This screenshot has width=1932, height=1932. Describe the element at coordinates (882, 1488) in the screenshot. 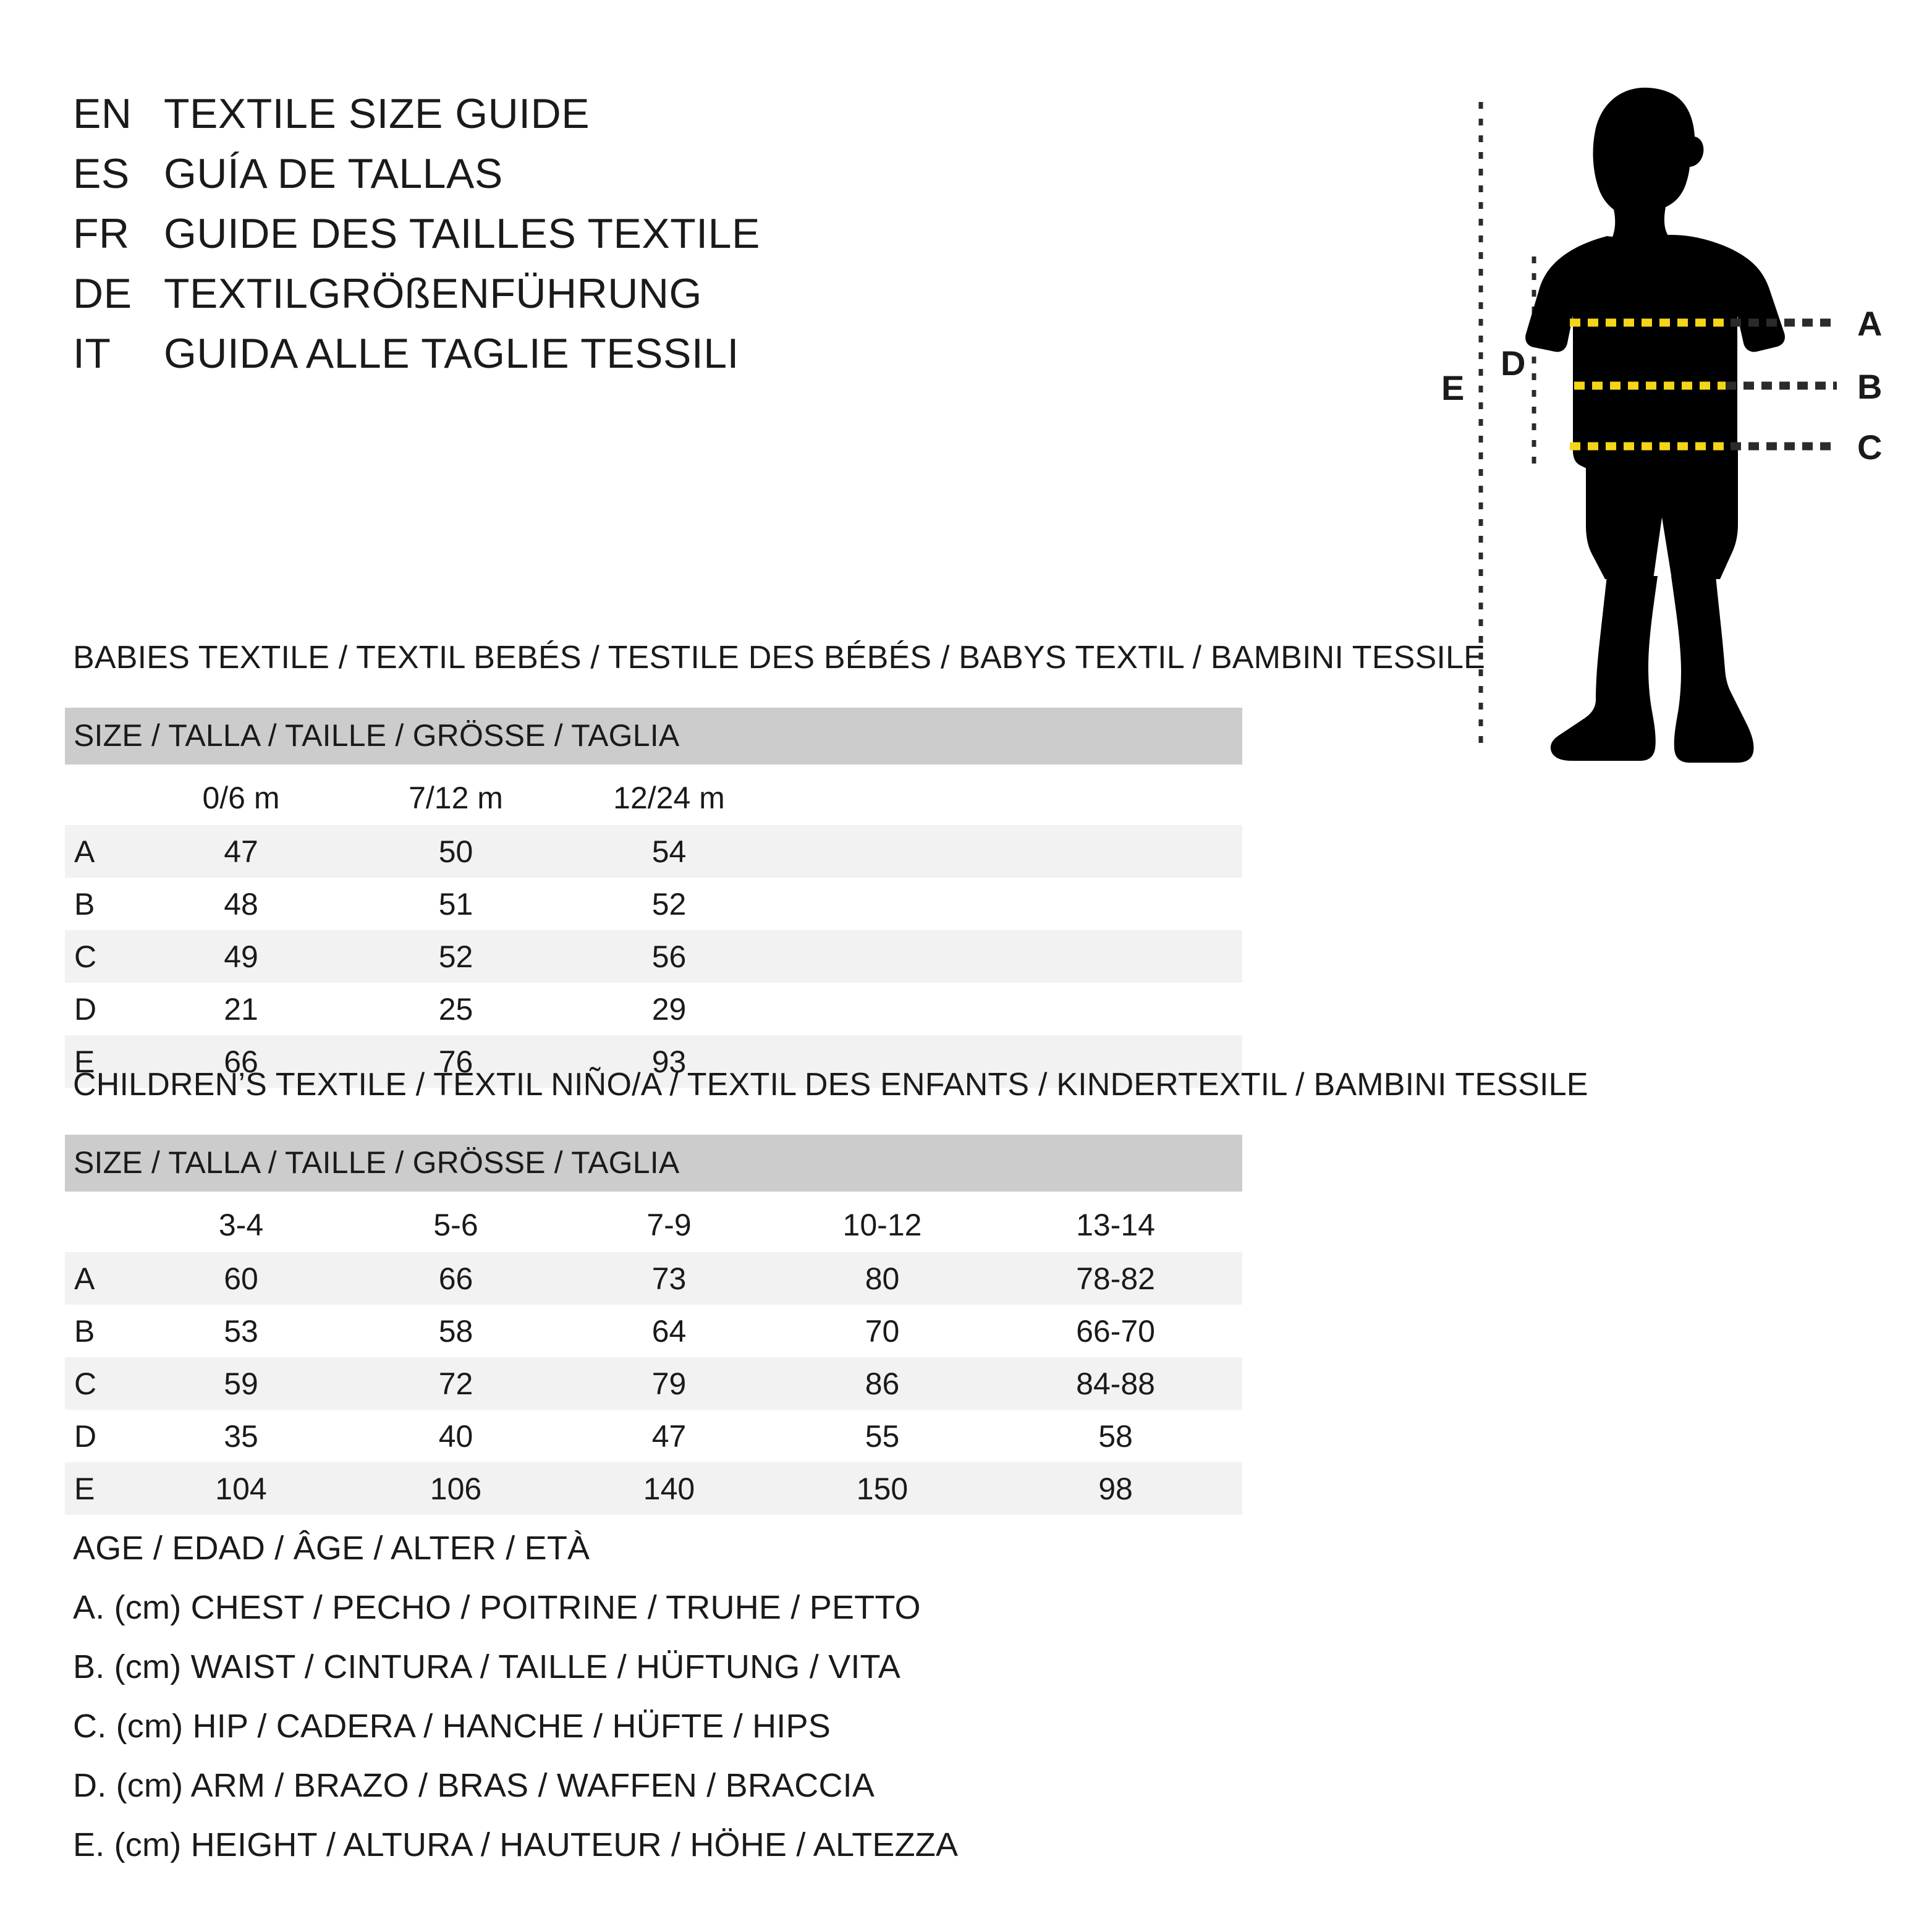

I see `cell-value: 150` at that location.